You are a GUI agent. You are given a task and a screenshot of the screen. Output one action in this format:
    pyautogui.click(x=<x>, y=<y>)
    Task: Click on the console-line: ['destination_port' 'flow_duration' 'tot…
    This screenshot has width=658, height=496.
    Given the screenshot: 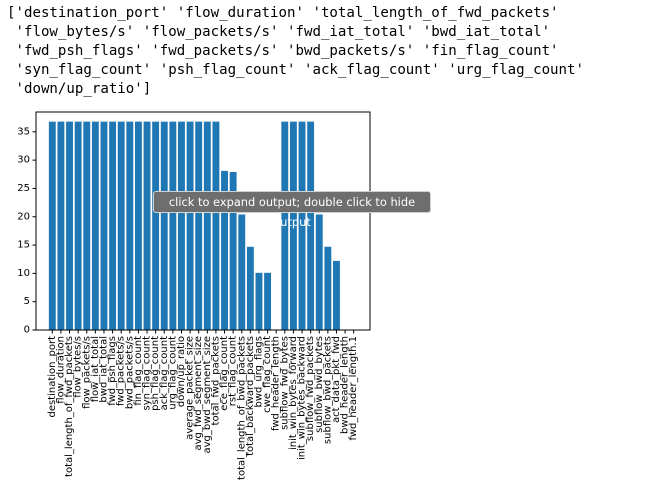 What is the action you would take?
    pyautogui.click(x=283, y=13)
    